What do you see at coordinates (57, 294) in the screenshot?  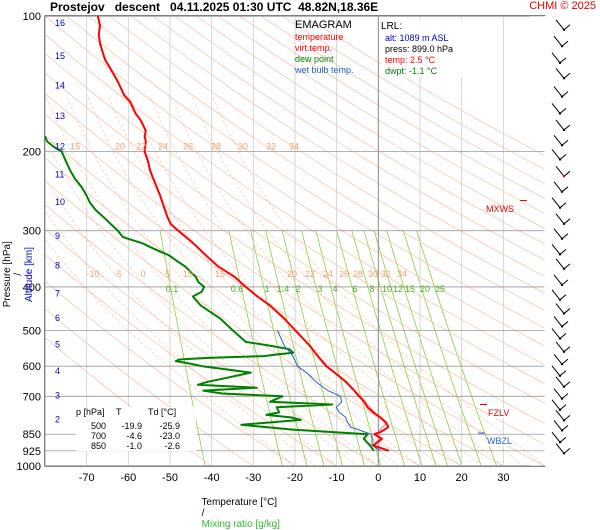 I see `altitude-tick-label: 7` at bounding box center [57, 294].